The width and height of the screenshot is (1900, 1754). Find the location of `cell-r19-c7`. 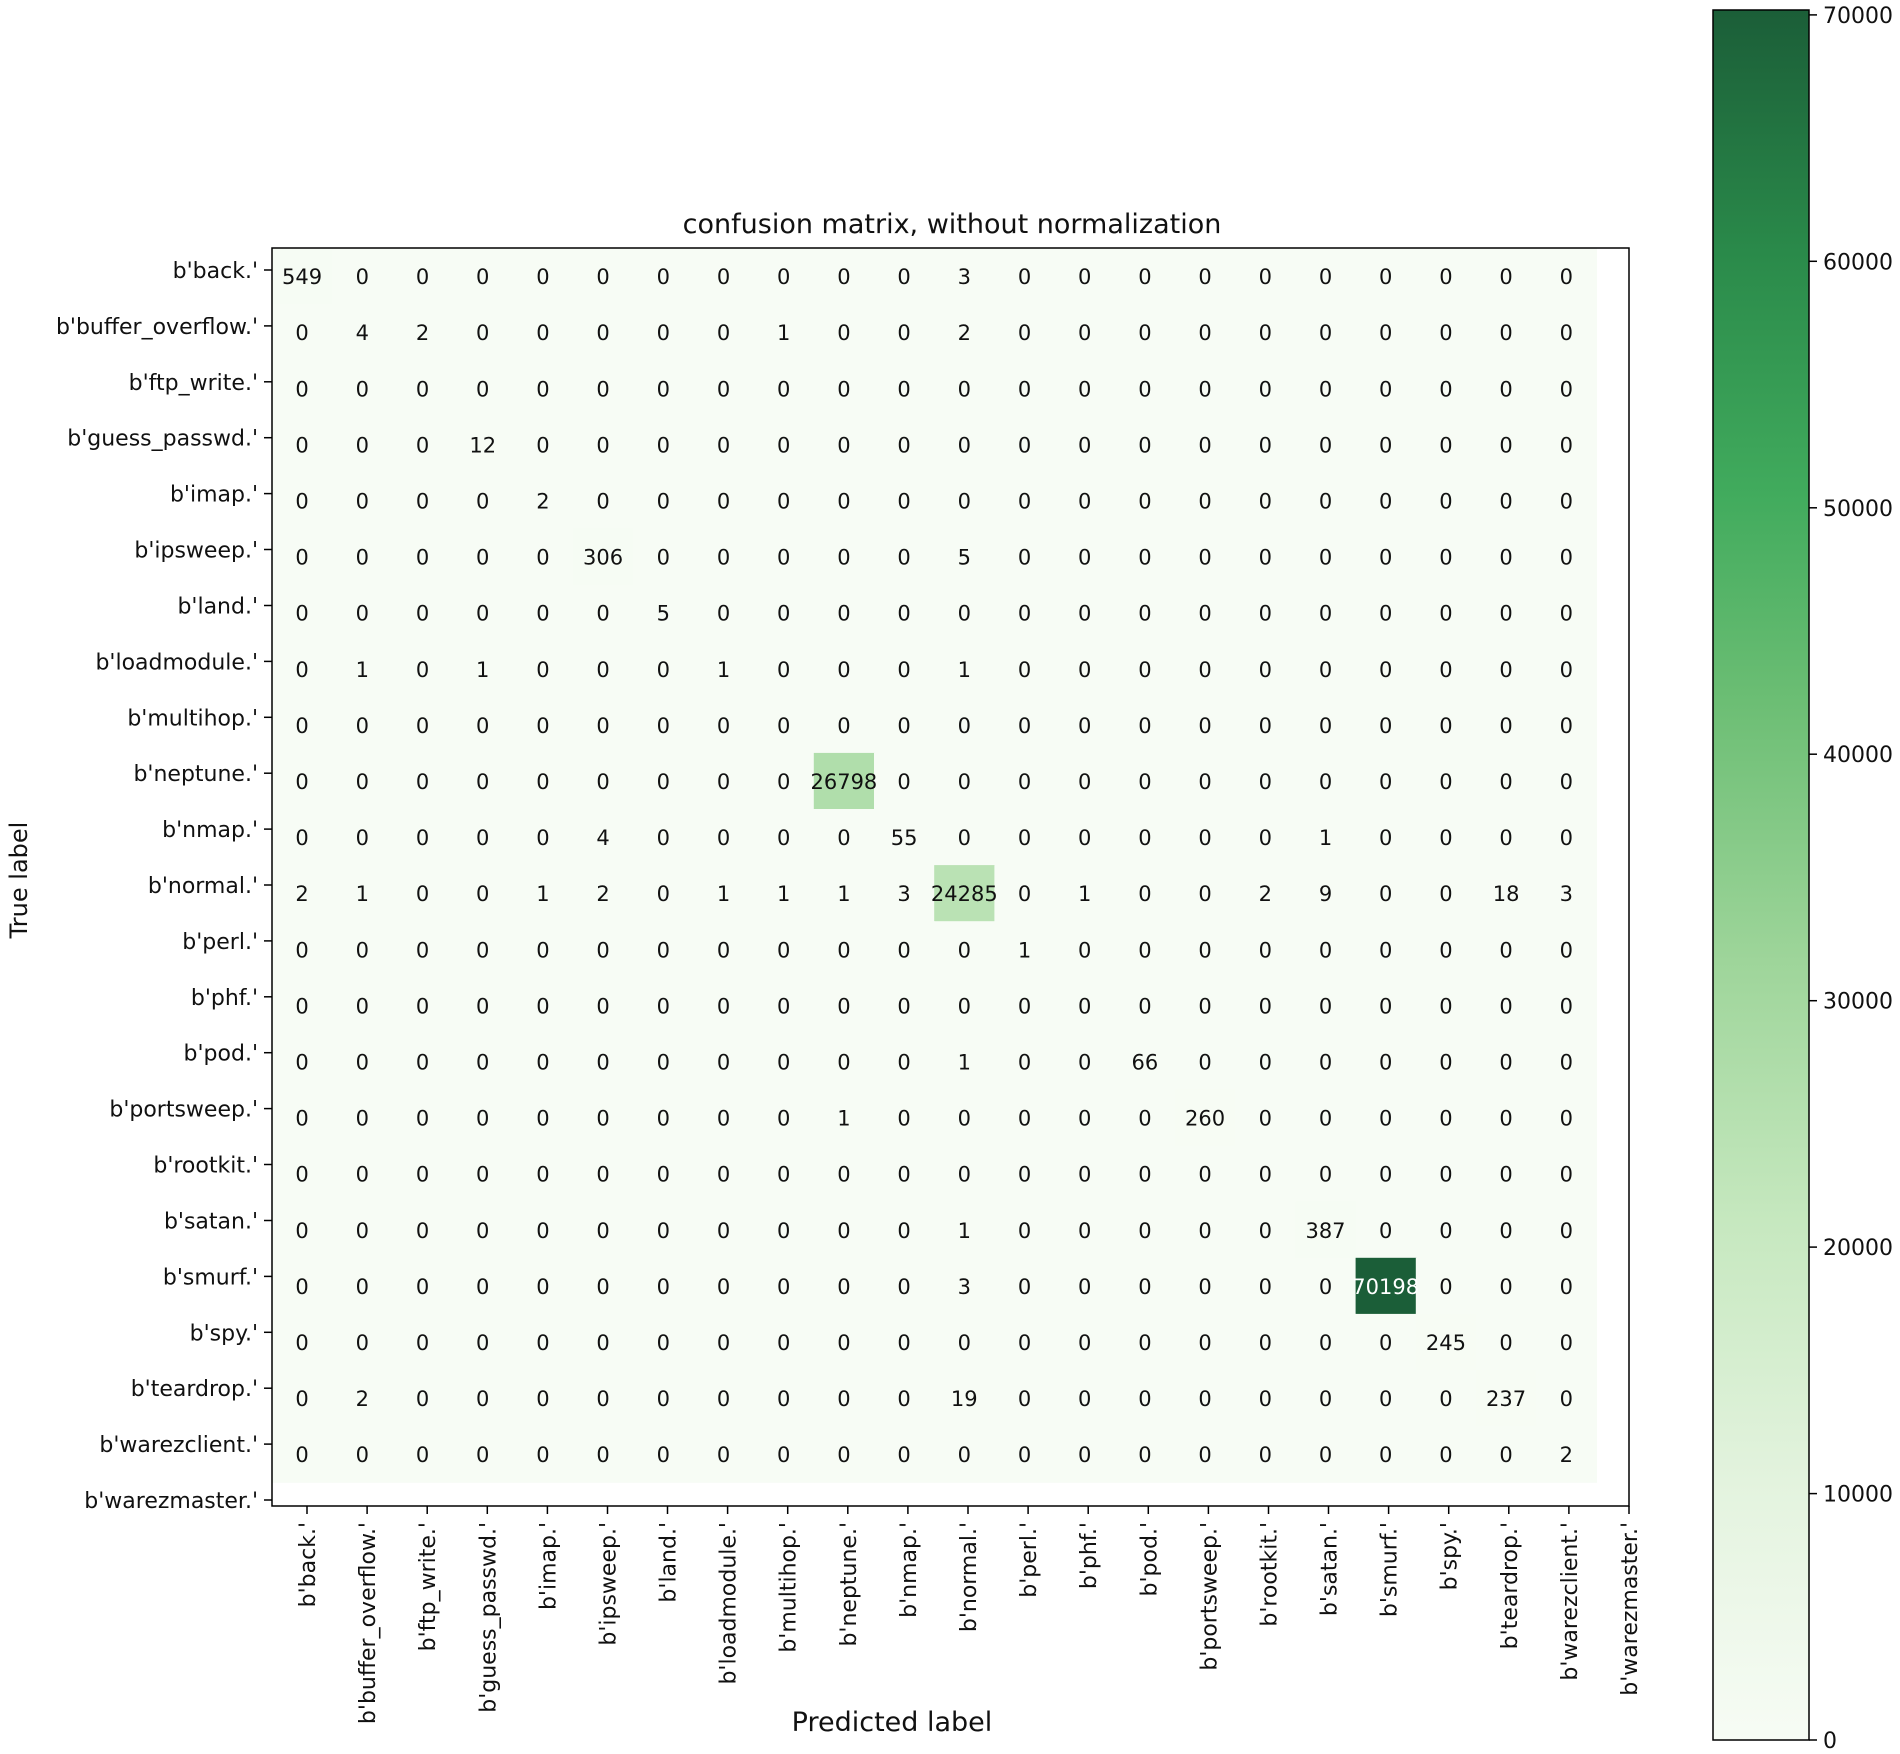

cell-r19-c7 is located at coordinates (724, 1342).